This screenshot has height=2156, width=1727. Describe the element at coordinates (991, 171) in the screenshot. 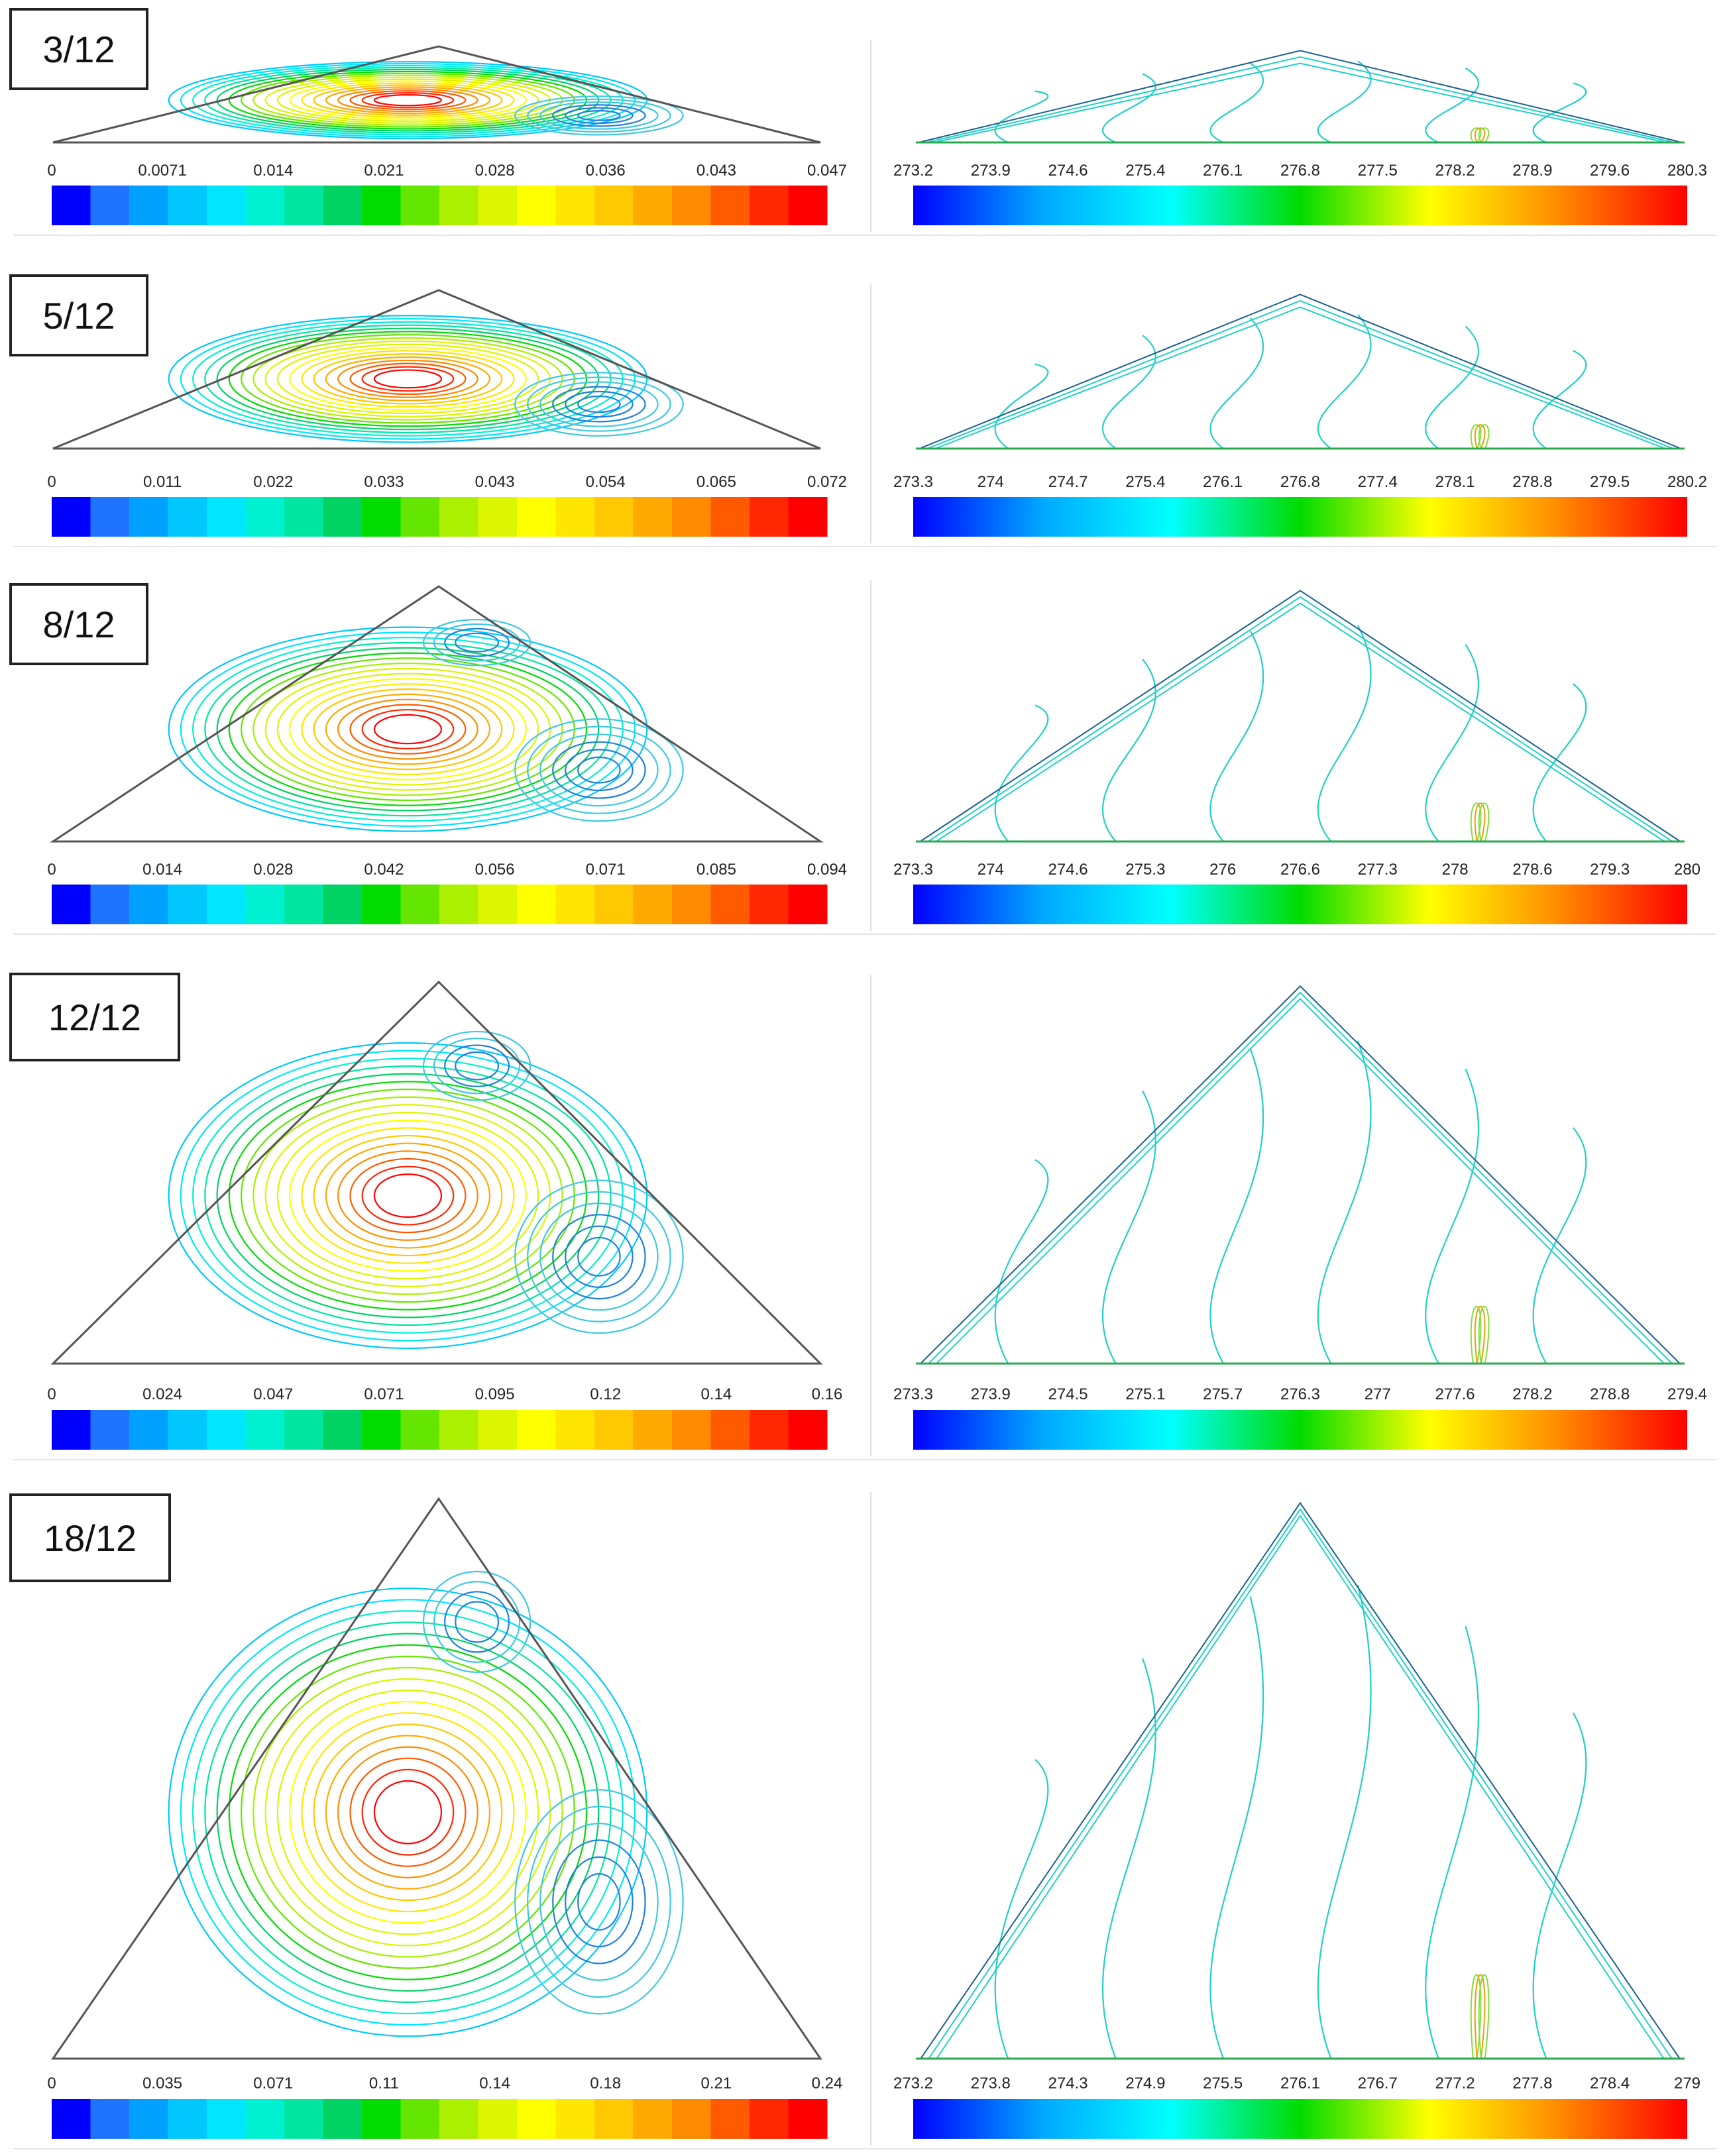

I see `temperature-tick-label: 273.9` at that location.